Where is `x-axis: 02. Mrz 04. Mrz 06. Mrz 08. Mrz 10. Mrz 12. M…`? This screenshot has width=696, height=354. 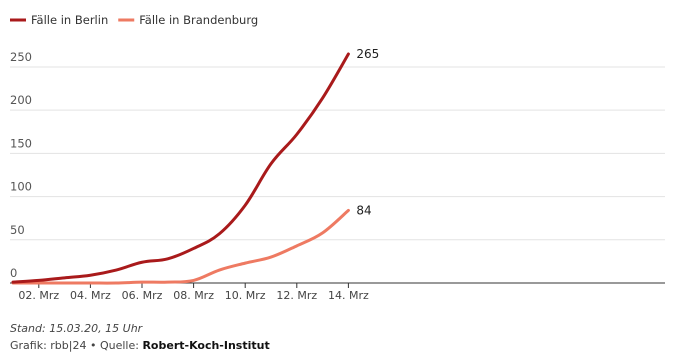 x-axis: 02. Mrz 04. Mrz 06. Mrz 08. Mrz 10. Mrz 12. M… is located at coordinates (337, 292).